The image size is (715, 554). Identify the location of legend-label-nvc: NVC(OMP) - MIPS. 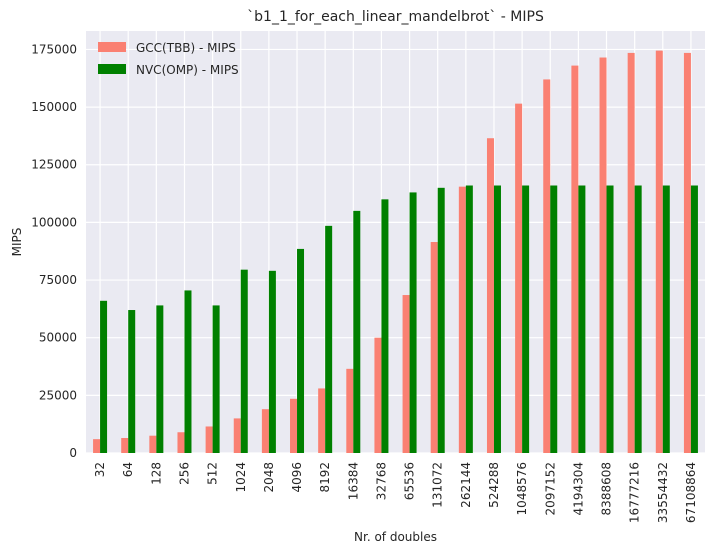
(187, 70).